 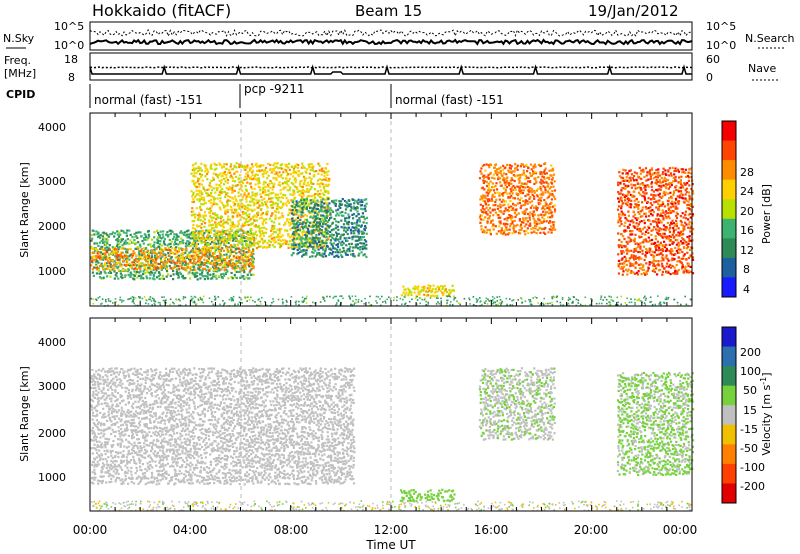 I want to click on nave-tick-top: 60, so click(x=713, y=59).